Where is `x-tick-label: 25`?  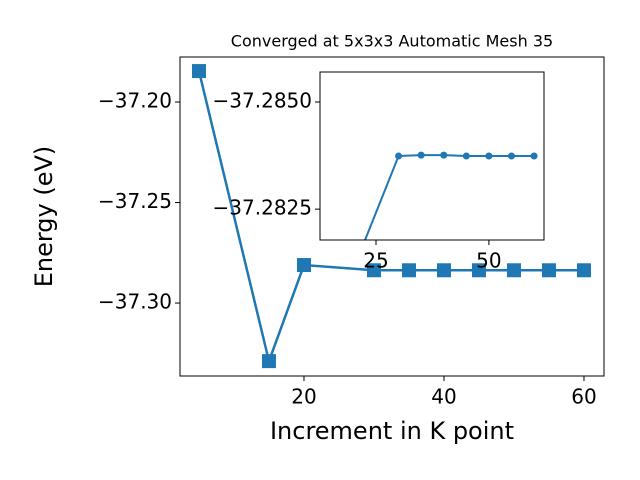
x-tick-label: 25 is located at coordinates (375, 261).